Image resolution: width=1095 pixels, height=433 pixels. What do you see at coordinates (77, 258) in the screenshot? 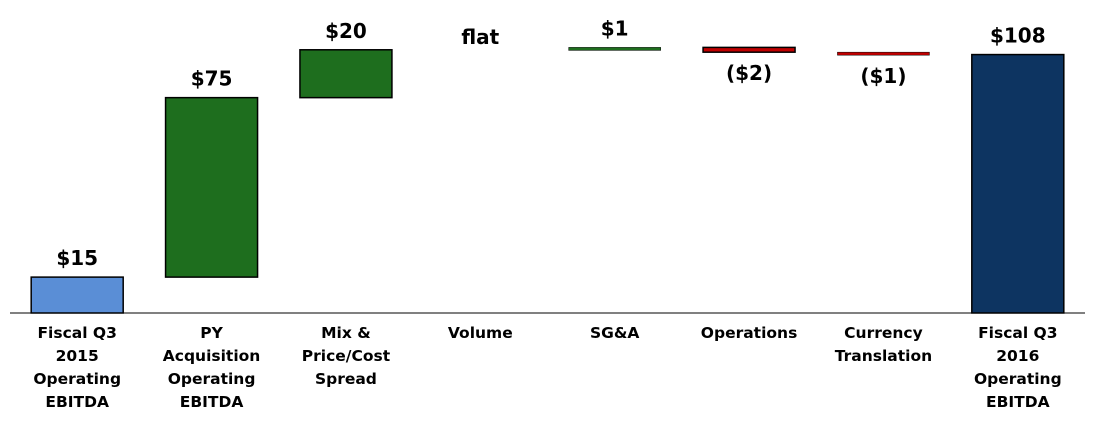
I see `value-label: $15` at bounding box center [77, 258].